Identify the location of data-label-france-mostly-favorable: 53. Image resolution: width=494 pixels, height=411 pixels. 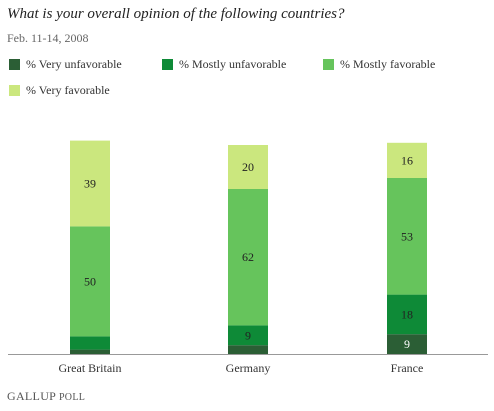
(407, 236).